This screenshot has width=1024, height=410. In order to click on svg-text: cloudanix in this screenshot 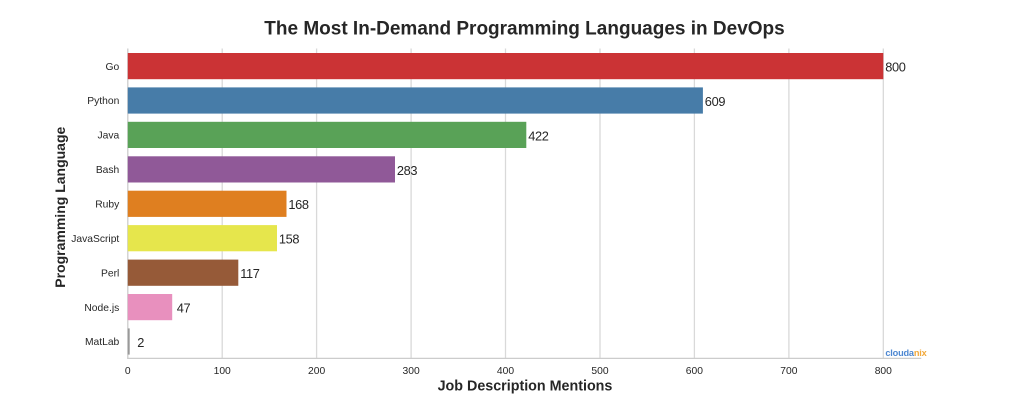, I will do `click(906, 353)`.